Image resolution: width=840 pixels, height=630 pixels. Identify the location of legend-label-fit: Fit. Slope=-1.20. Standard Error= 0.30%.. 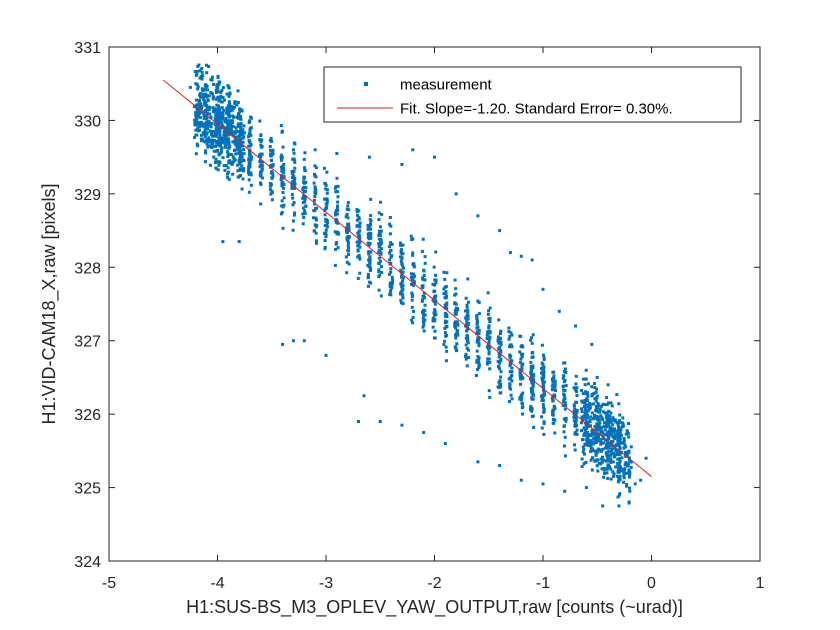
(536, 109).